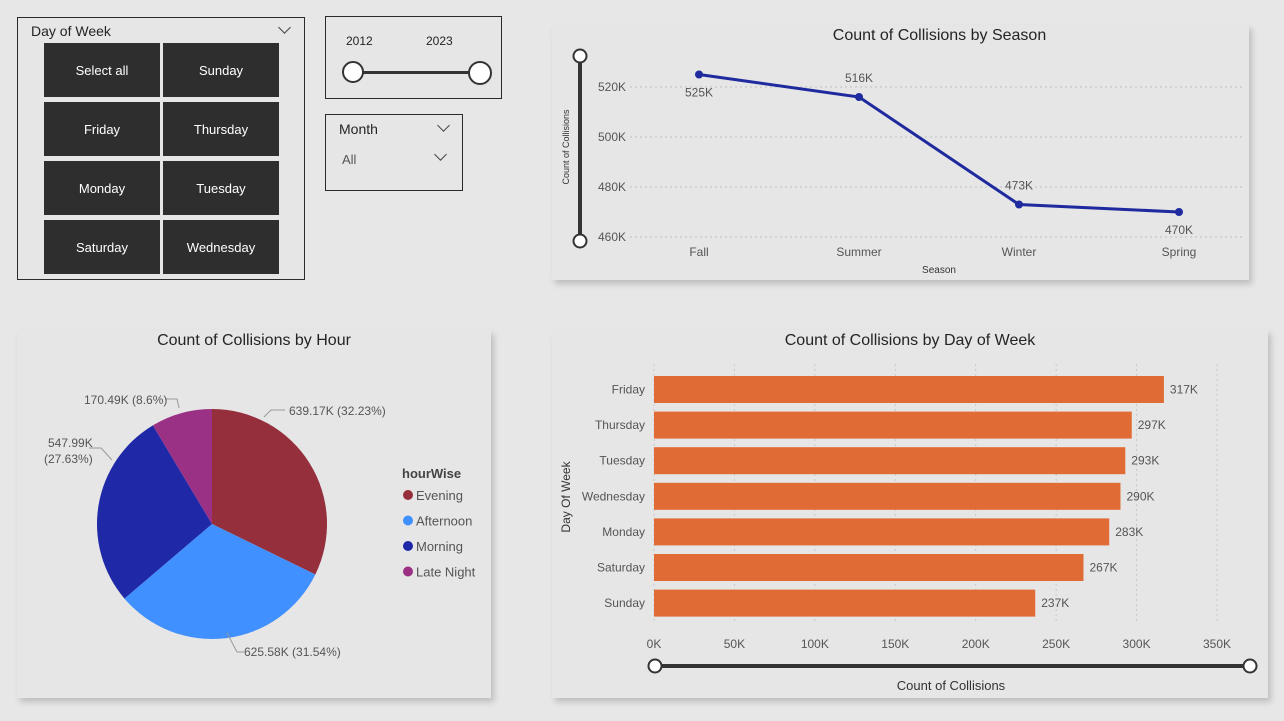 The image size is (1284, 721). Describe the element at coordinates (612, 137) in the screenshot. I see `y-tick-label: 500K` at that location.